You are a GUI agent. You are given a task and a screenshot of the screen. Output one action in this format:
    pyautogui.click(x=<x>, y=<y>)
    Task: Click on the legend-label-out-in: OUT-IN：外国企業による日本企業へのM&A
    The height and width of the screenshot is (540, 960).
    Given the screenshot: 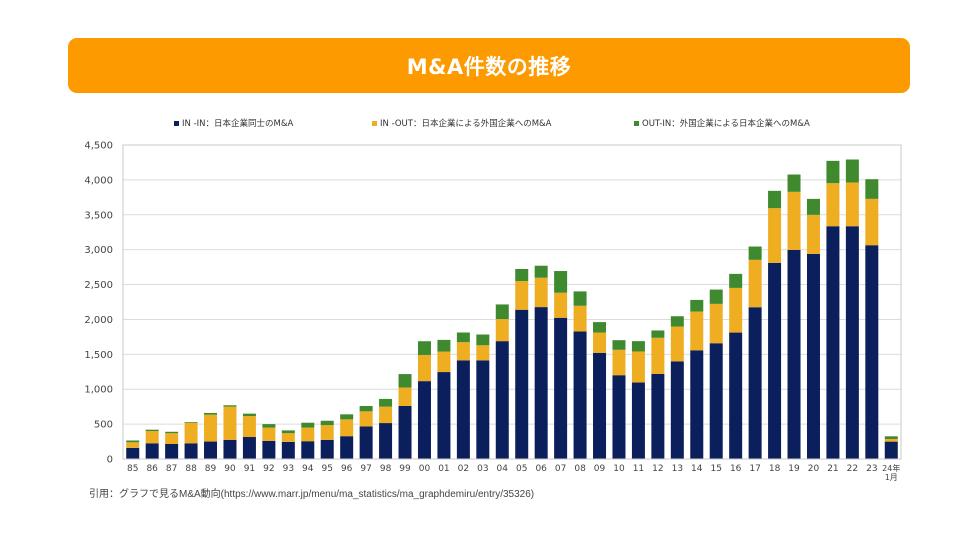 What is the action you would take?
    pyautogui.click(x=726, y=124)
    